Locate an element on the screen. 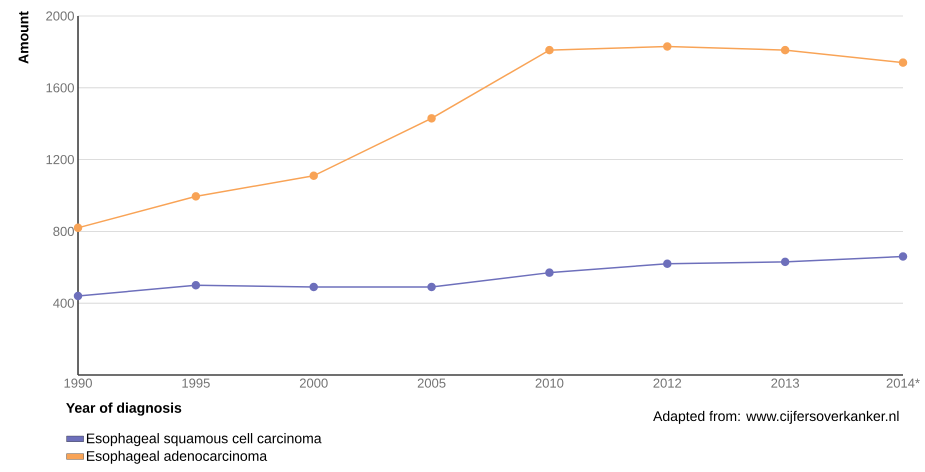  legend-label: Esophageal adenocarcinoma is located at coordinates (177, 457).